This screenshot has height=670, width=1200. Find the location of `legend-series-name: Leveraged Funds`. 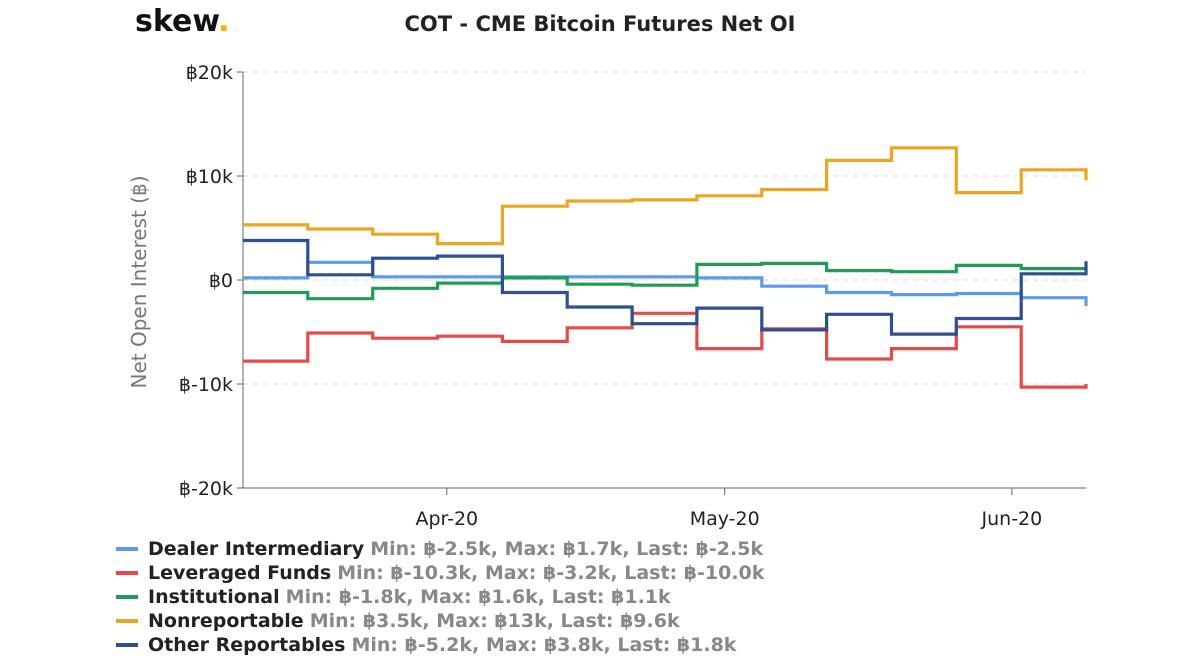

legend-series-name: Leveraged Funds is located at coordinates (239, 573).